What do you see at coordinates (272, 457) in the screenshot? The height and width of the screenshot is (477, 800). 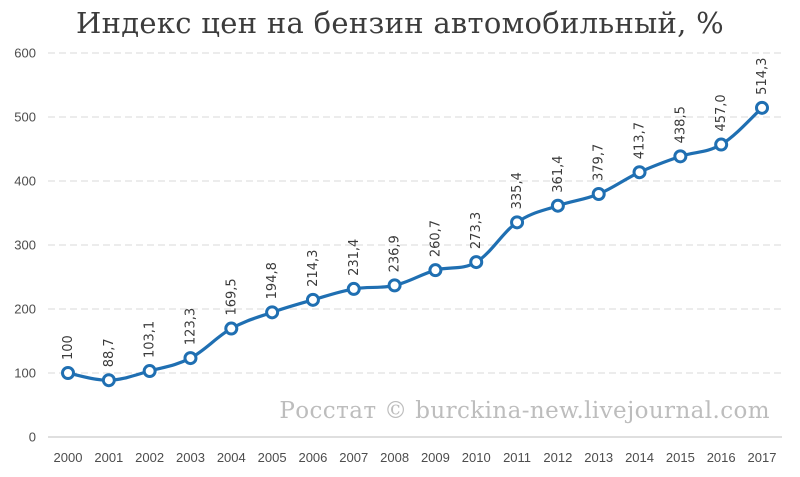 I see `x-tick-label: 2005` at bounding box center [272, 457].